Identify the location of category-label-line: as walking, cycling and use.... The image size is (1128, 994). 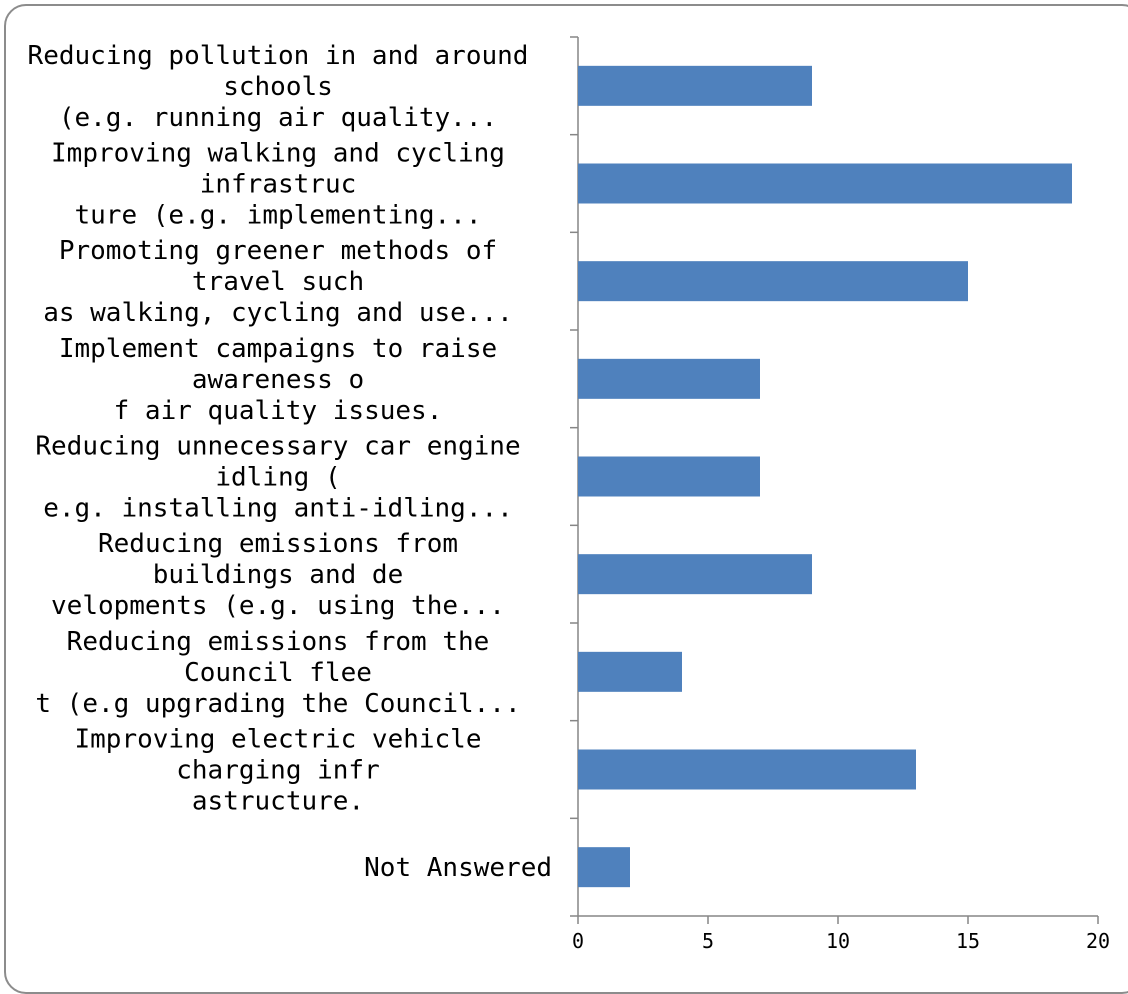
(278, 313).